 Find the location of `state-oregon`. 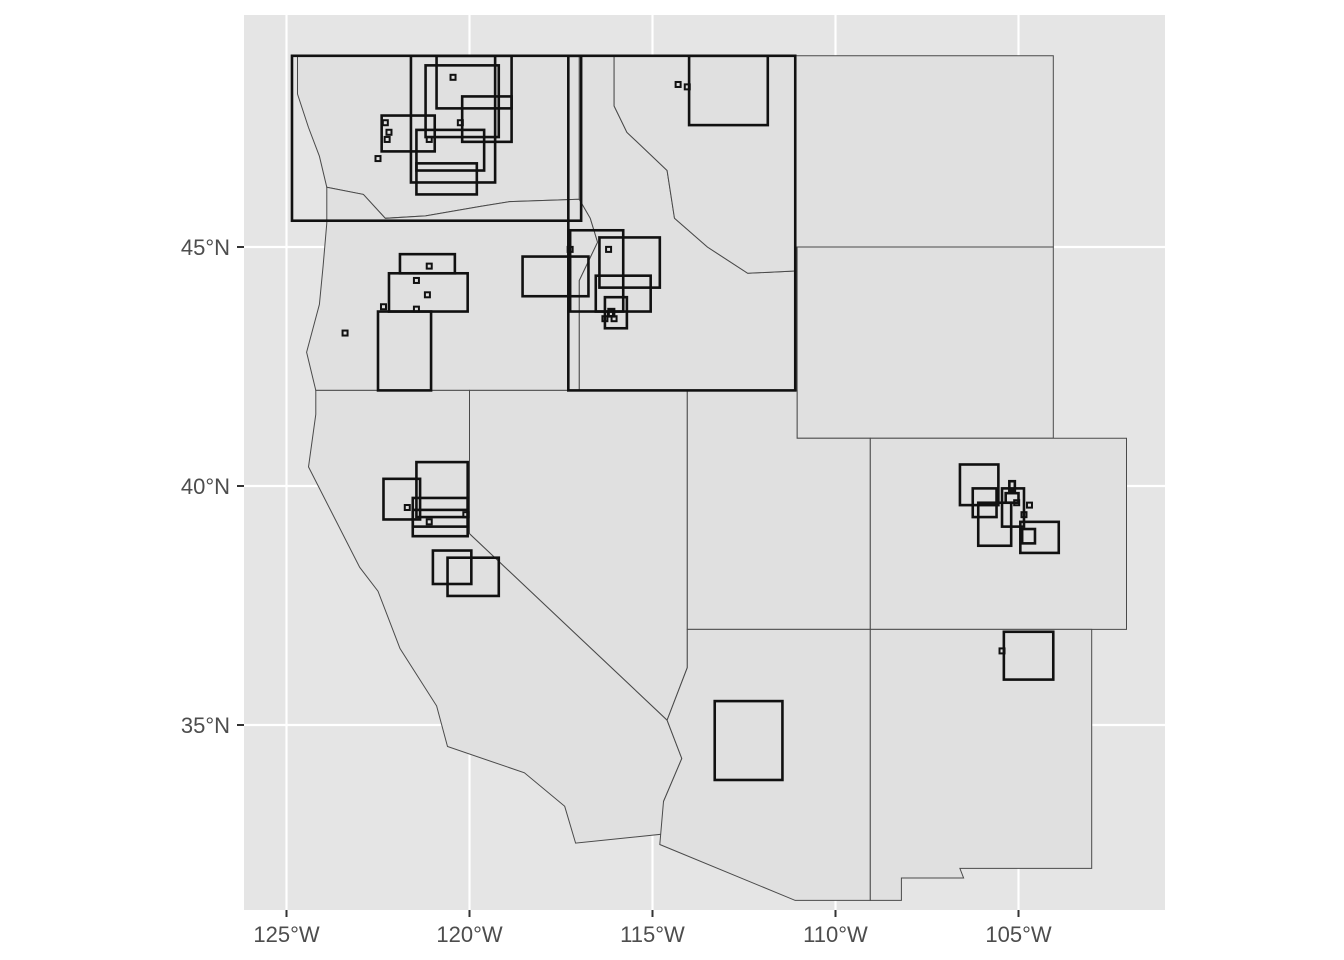

state-oregon is located at coordinates (452, 288).